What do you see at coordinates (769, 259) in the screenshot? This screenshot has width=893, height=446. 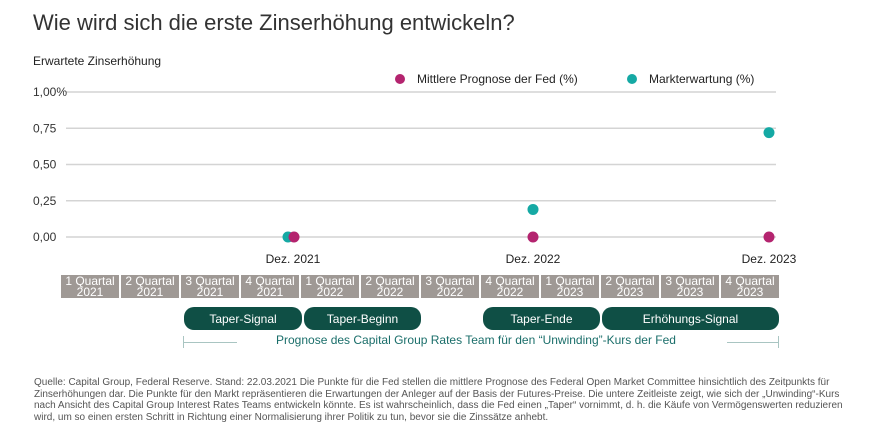 I see `x-tick-label: Dez. 2023` at bounding box center [769, 259].